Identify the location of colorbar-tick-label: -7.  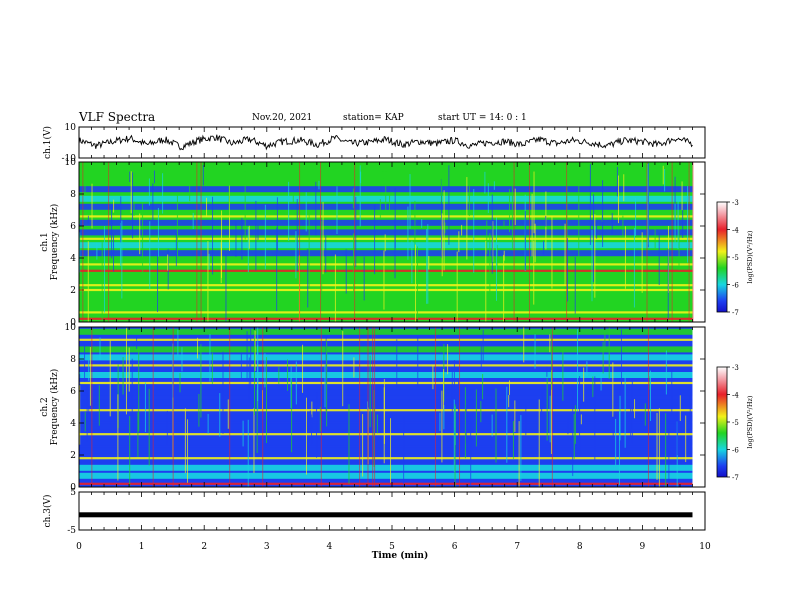
(735, 478).